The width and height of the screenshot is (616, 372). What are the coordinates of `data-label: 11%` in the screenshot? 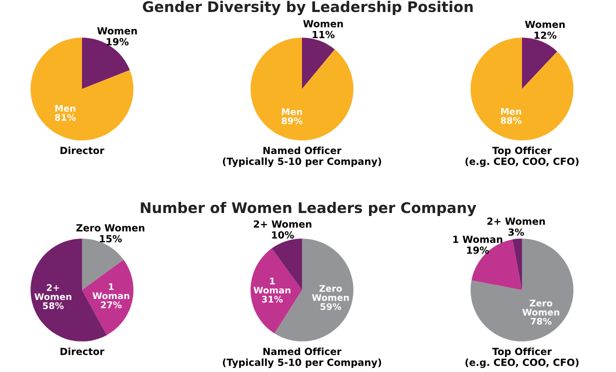 It's located at (323, 34).